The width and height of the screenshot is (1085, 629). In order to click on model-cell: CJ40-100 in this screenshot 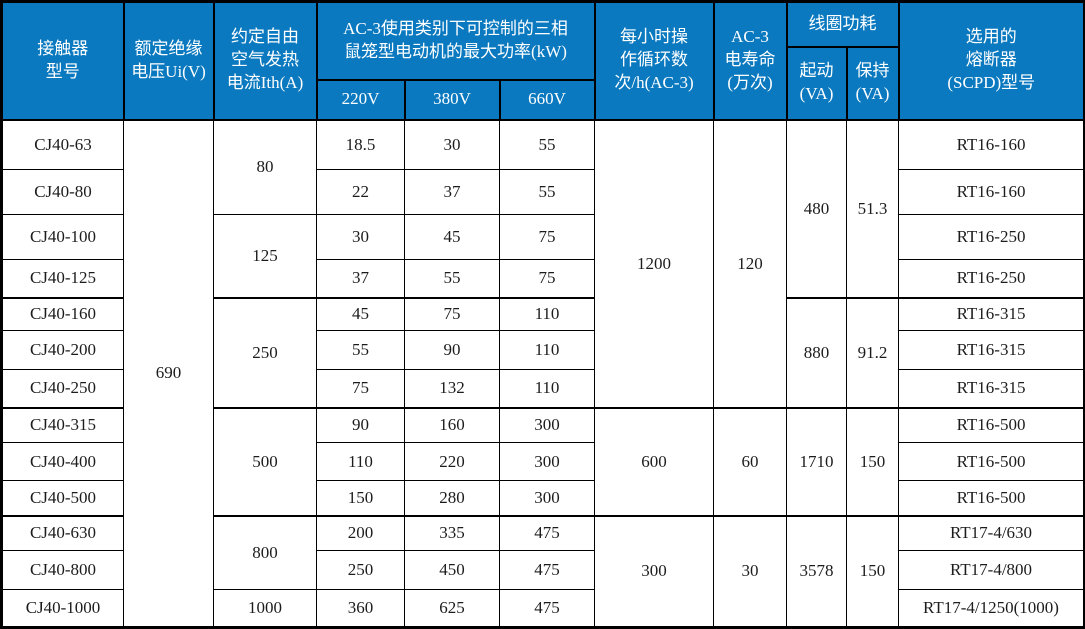, I will do `click(62, 237)`.